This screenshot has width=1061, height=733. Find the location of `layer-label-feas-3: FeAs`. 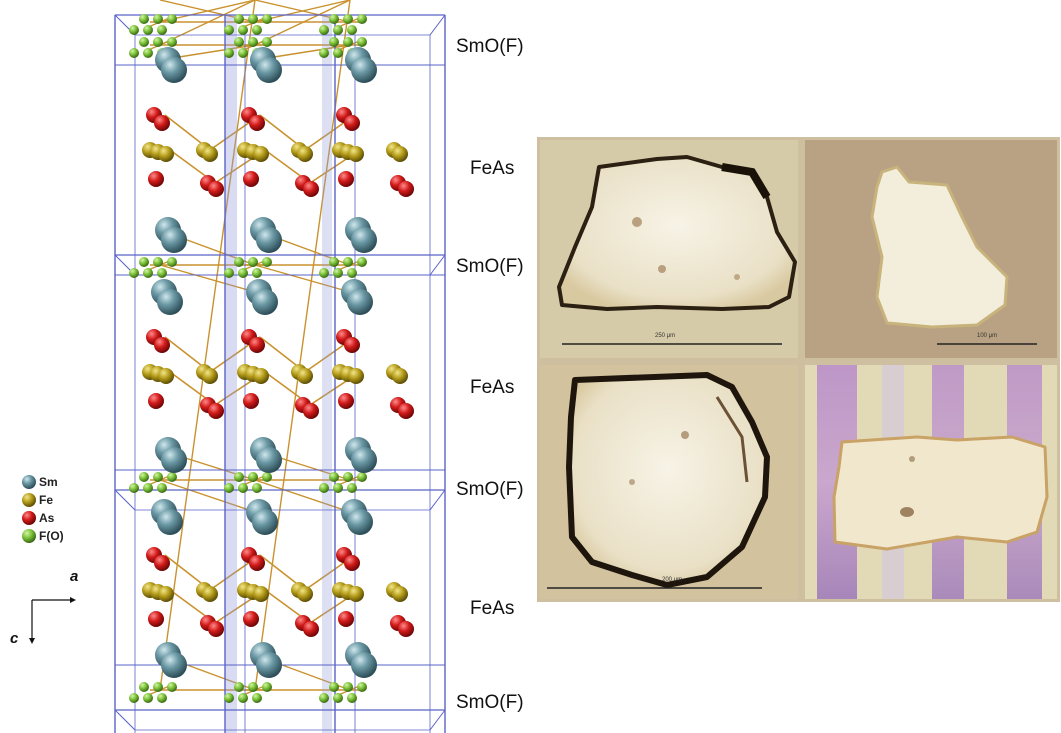

layer-label-feas-3: FeAs is located at coordinates (492, 608).